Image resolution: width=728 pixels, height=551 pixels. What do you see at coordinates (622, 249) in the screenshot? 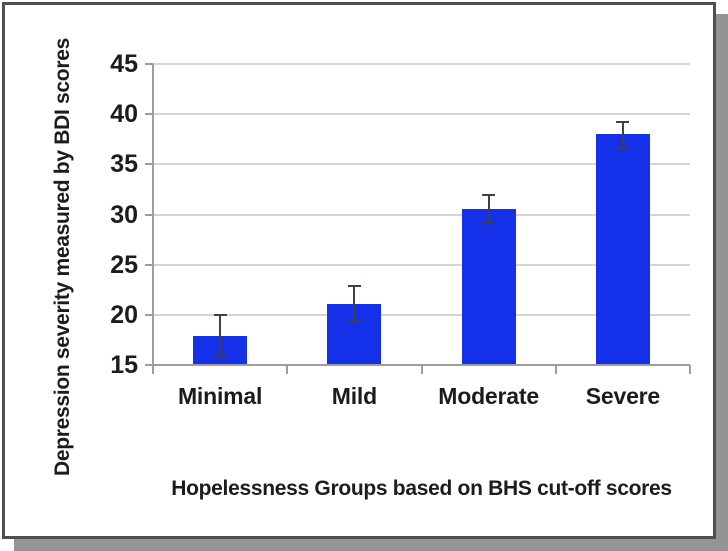
I see `bar-severe` at bounding box center [622, 249].